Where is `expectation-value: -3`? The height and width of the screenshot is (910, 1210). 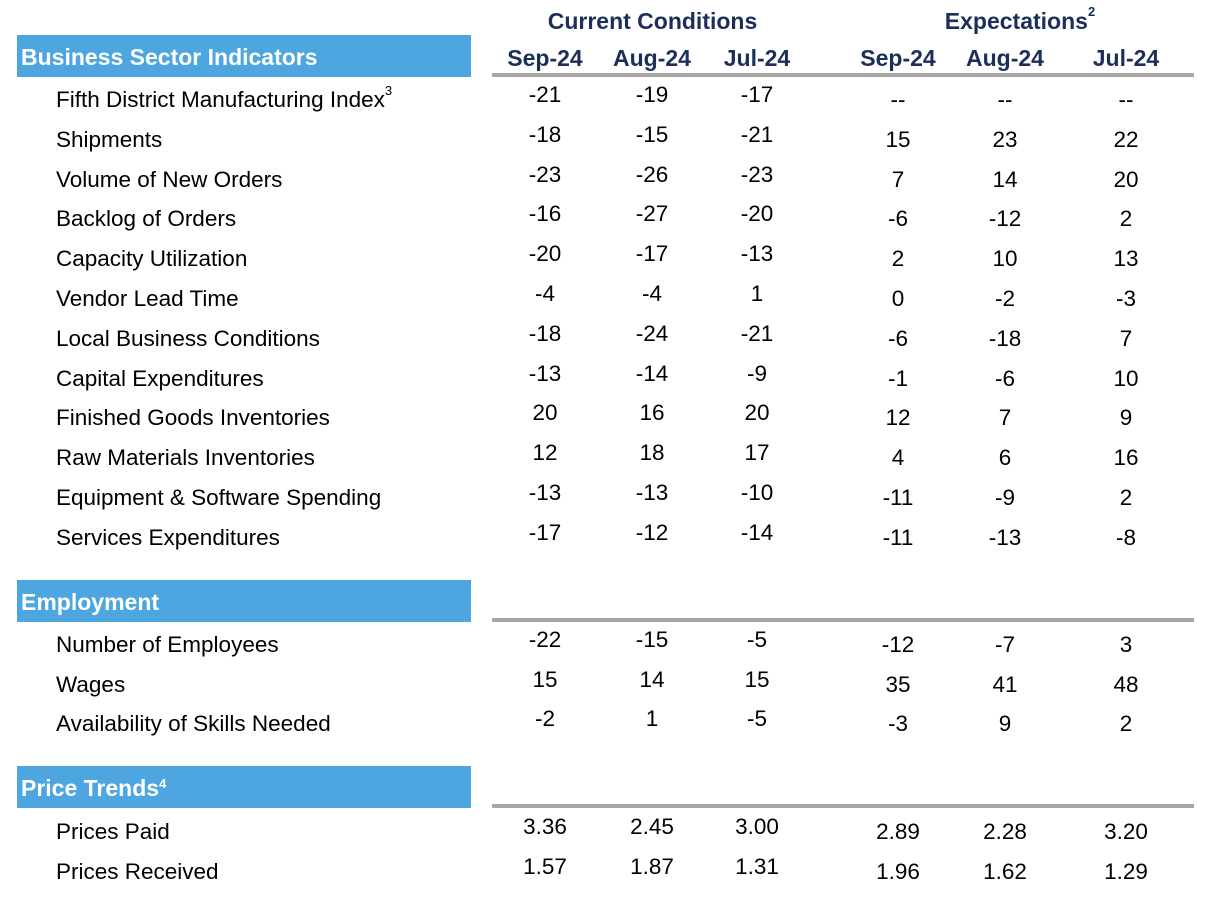 expectation-value: -3 is located at coordinates (1125, 298).